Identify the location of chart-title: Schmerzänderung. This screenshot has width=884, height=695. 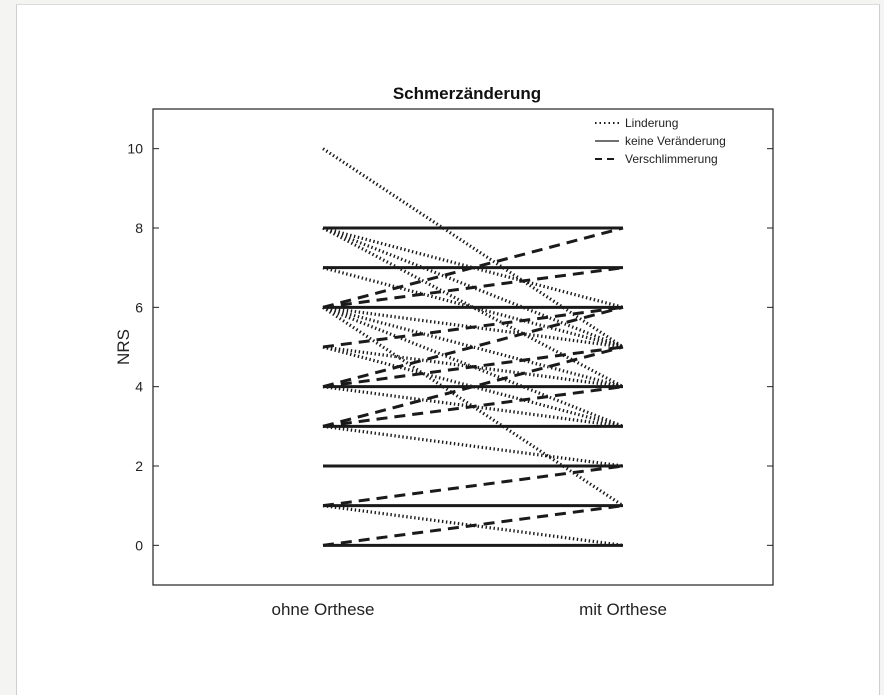
(467, 93).